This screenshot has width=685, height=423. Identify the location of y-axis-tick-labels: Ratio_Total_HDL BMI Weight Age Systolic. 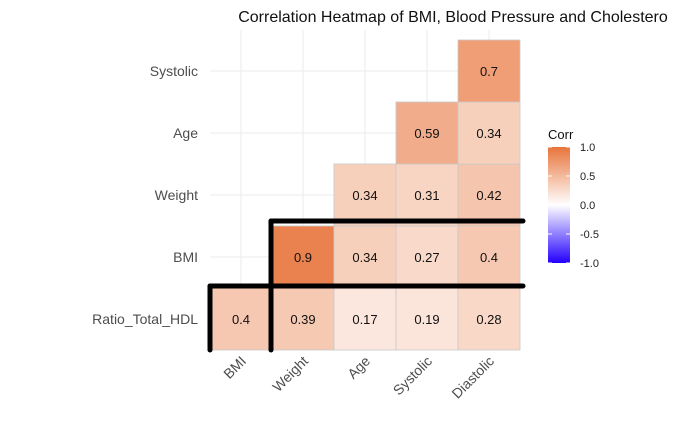
(145, 195).